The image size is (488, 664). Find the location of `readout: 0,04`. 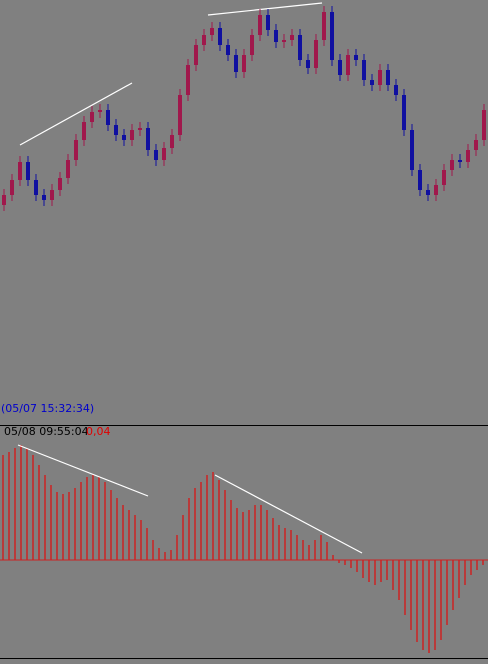

readout: 0,04 is located at coordinates (98, 431).